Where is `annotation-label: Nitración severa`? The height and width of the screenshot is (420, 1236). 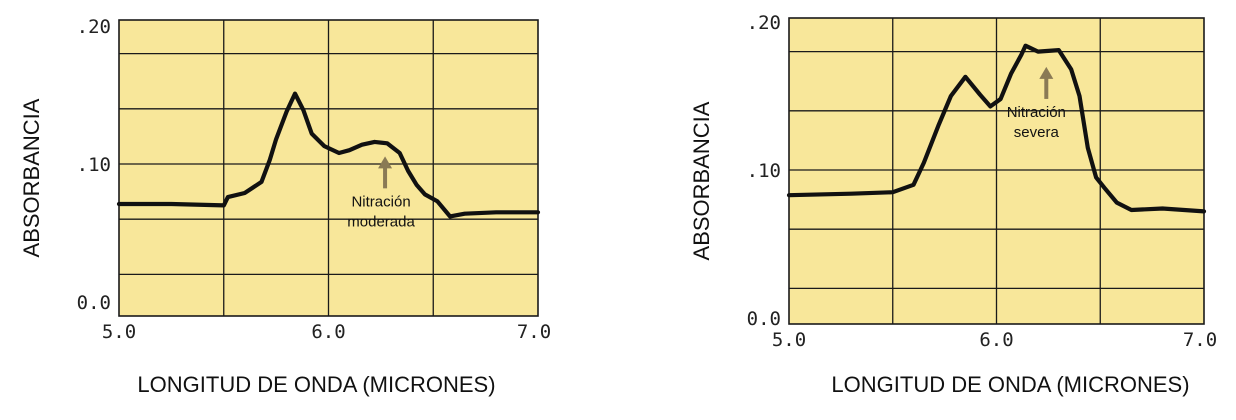
annotation-label: Nitración severa is located at coordinates (1036, 122).